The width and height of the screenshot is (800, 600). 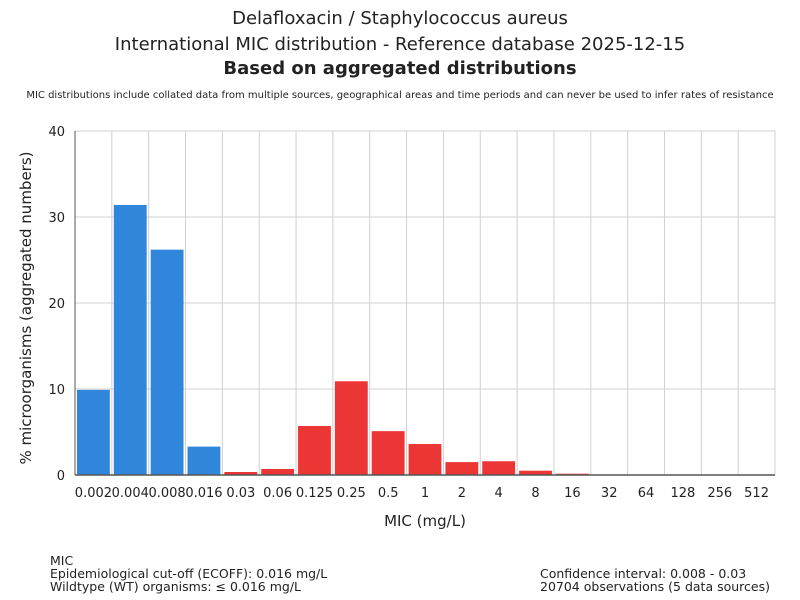 What do you see at coordinates (166, 493) in the screenshot?
I see `x-tick-label: 0.008` at bounding box center [166, 493].